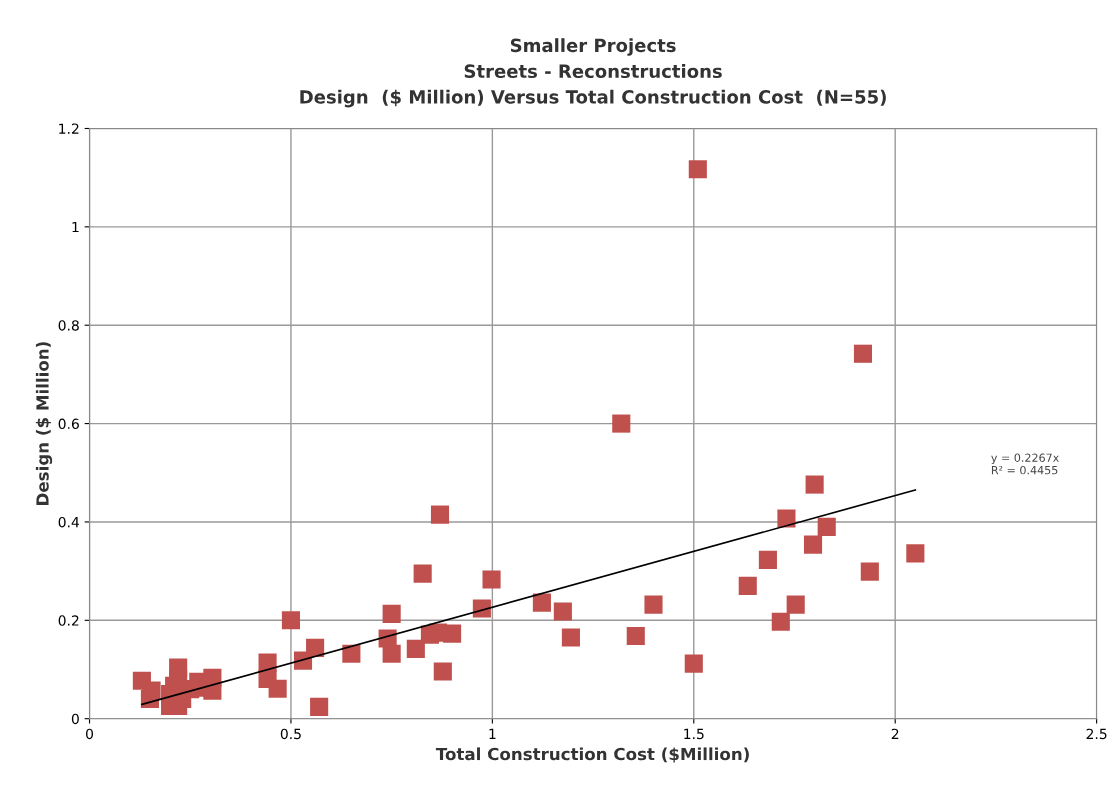  I want to click on x-tick-label: 2.5, so click(1096, 734).